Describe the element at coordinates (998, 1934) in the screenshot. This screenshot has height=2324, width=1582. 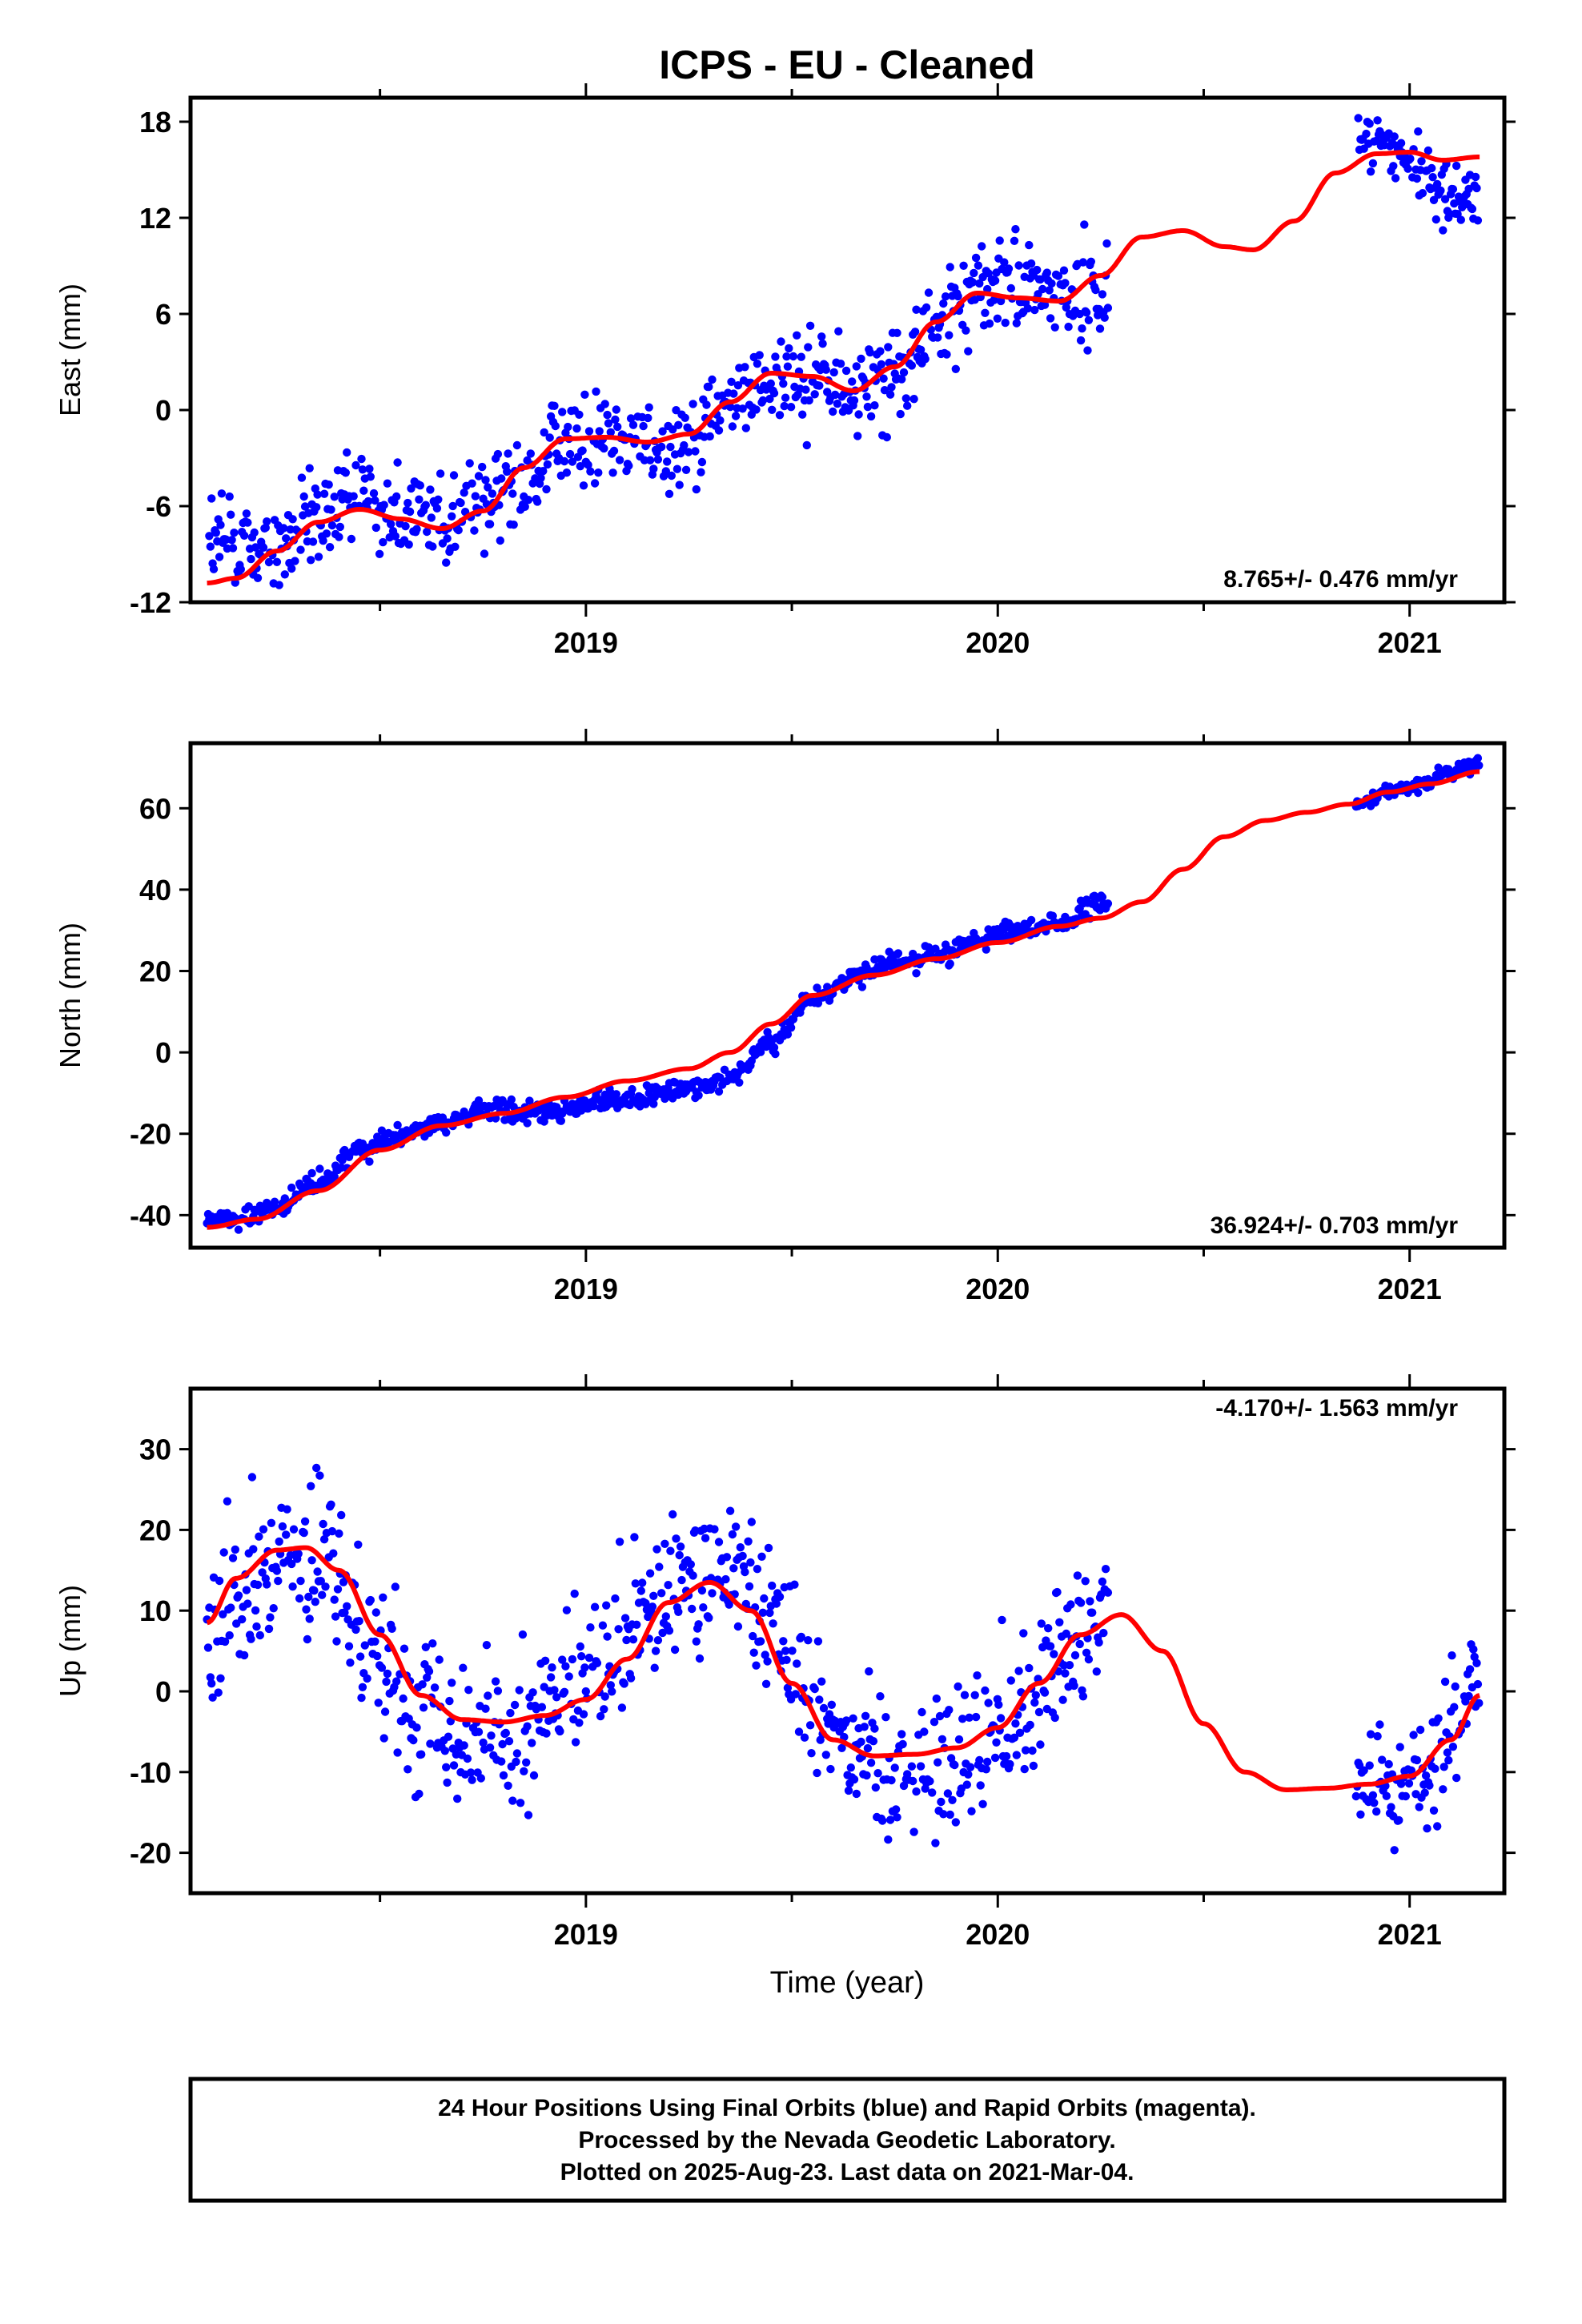
I see `x-tick-label: 2020` at that location.